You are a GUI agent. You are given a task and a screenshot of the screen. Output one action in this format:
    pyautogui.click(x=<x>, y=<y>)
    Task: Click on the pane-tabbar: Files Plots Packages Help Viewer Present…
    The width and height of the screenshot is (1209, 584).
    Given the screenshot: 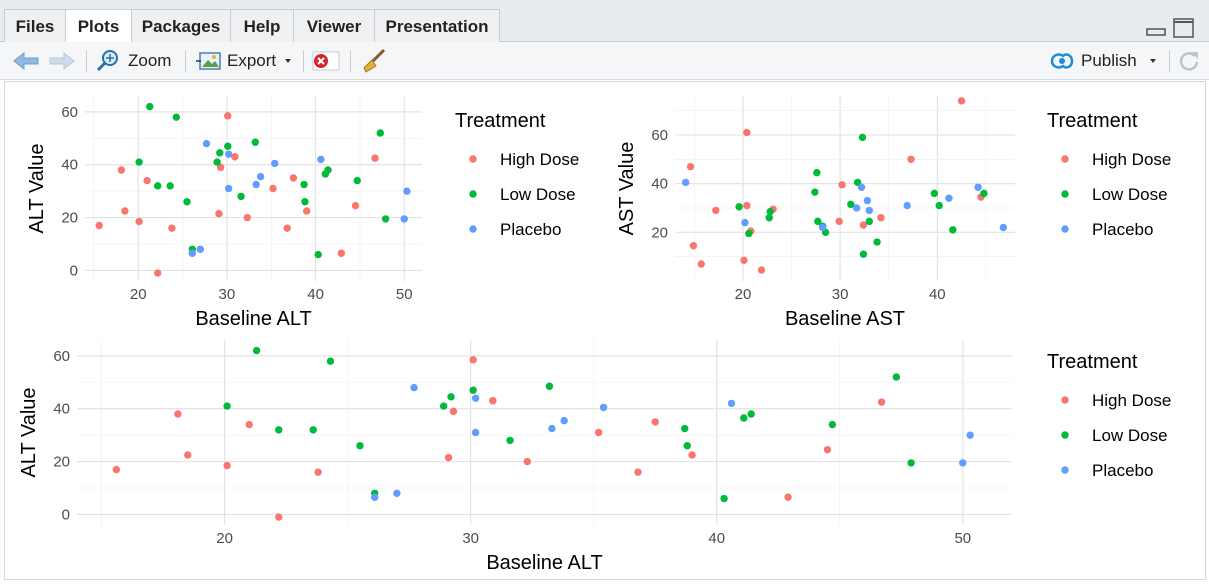 What is the action you would take?
    pyautogui.click(x=604, y=21)
    